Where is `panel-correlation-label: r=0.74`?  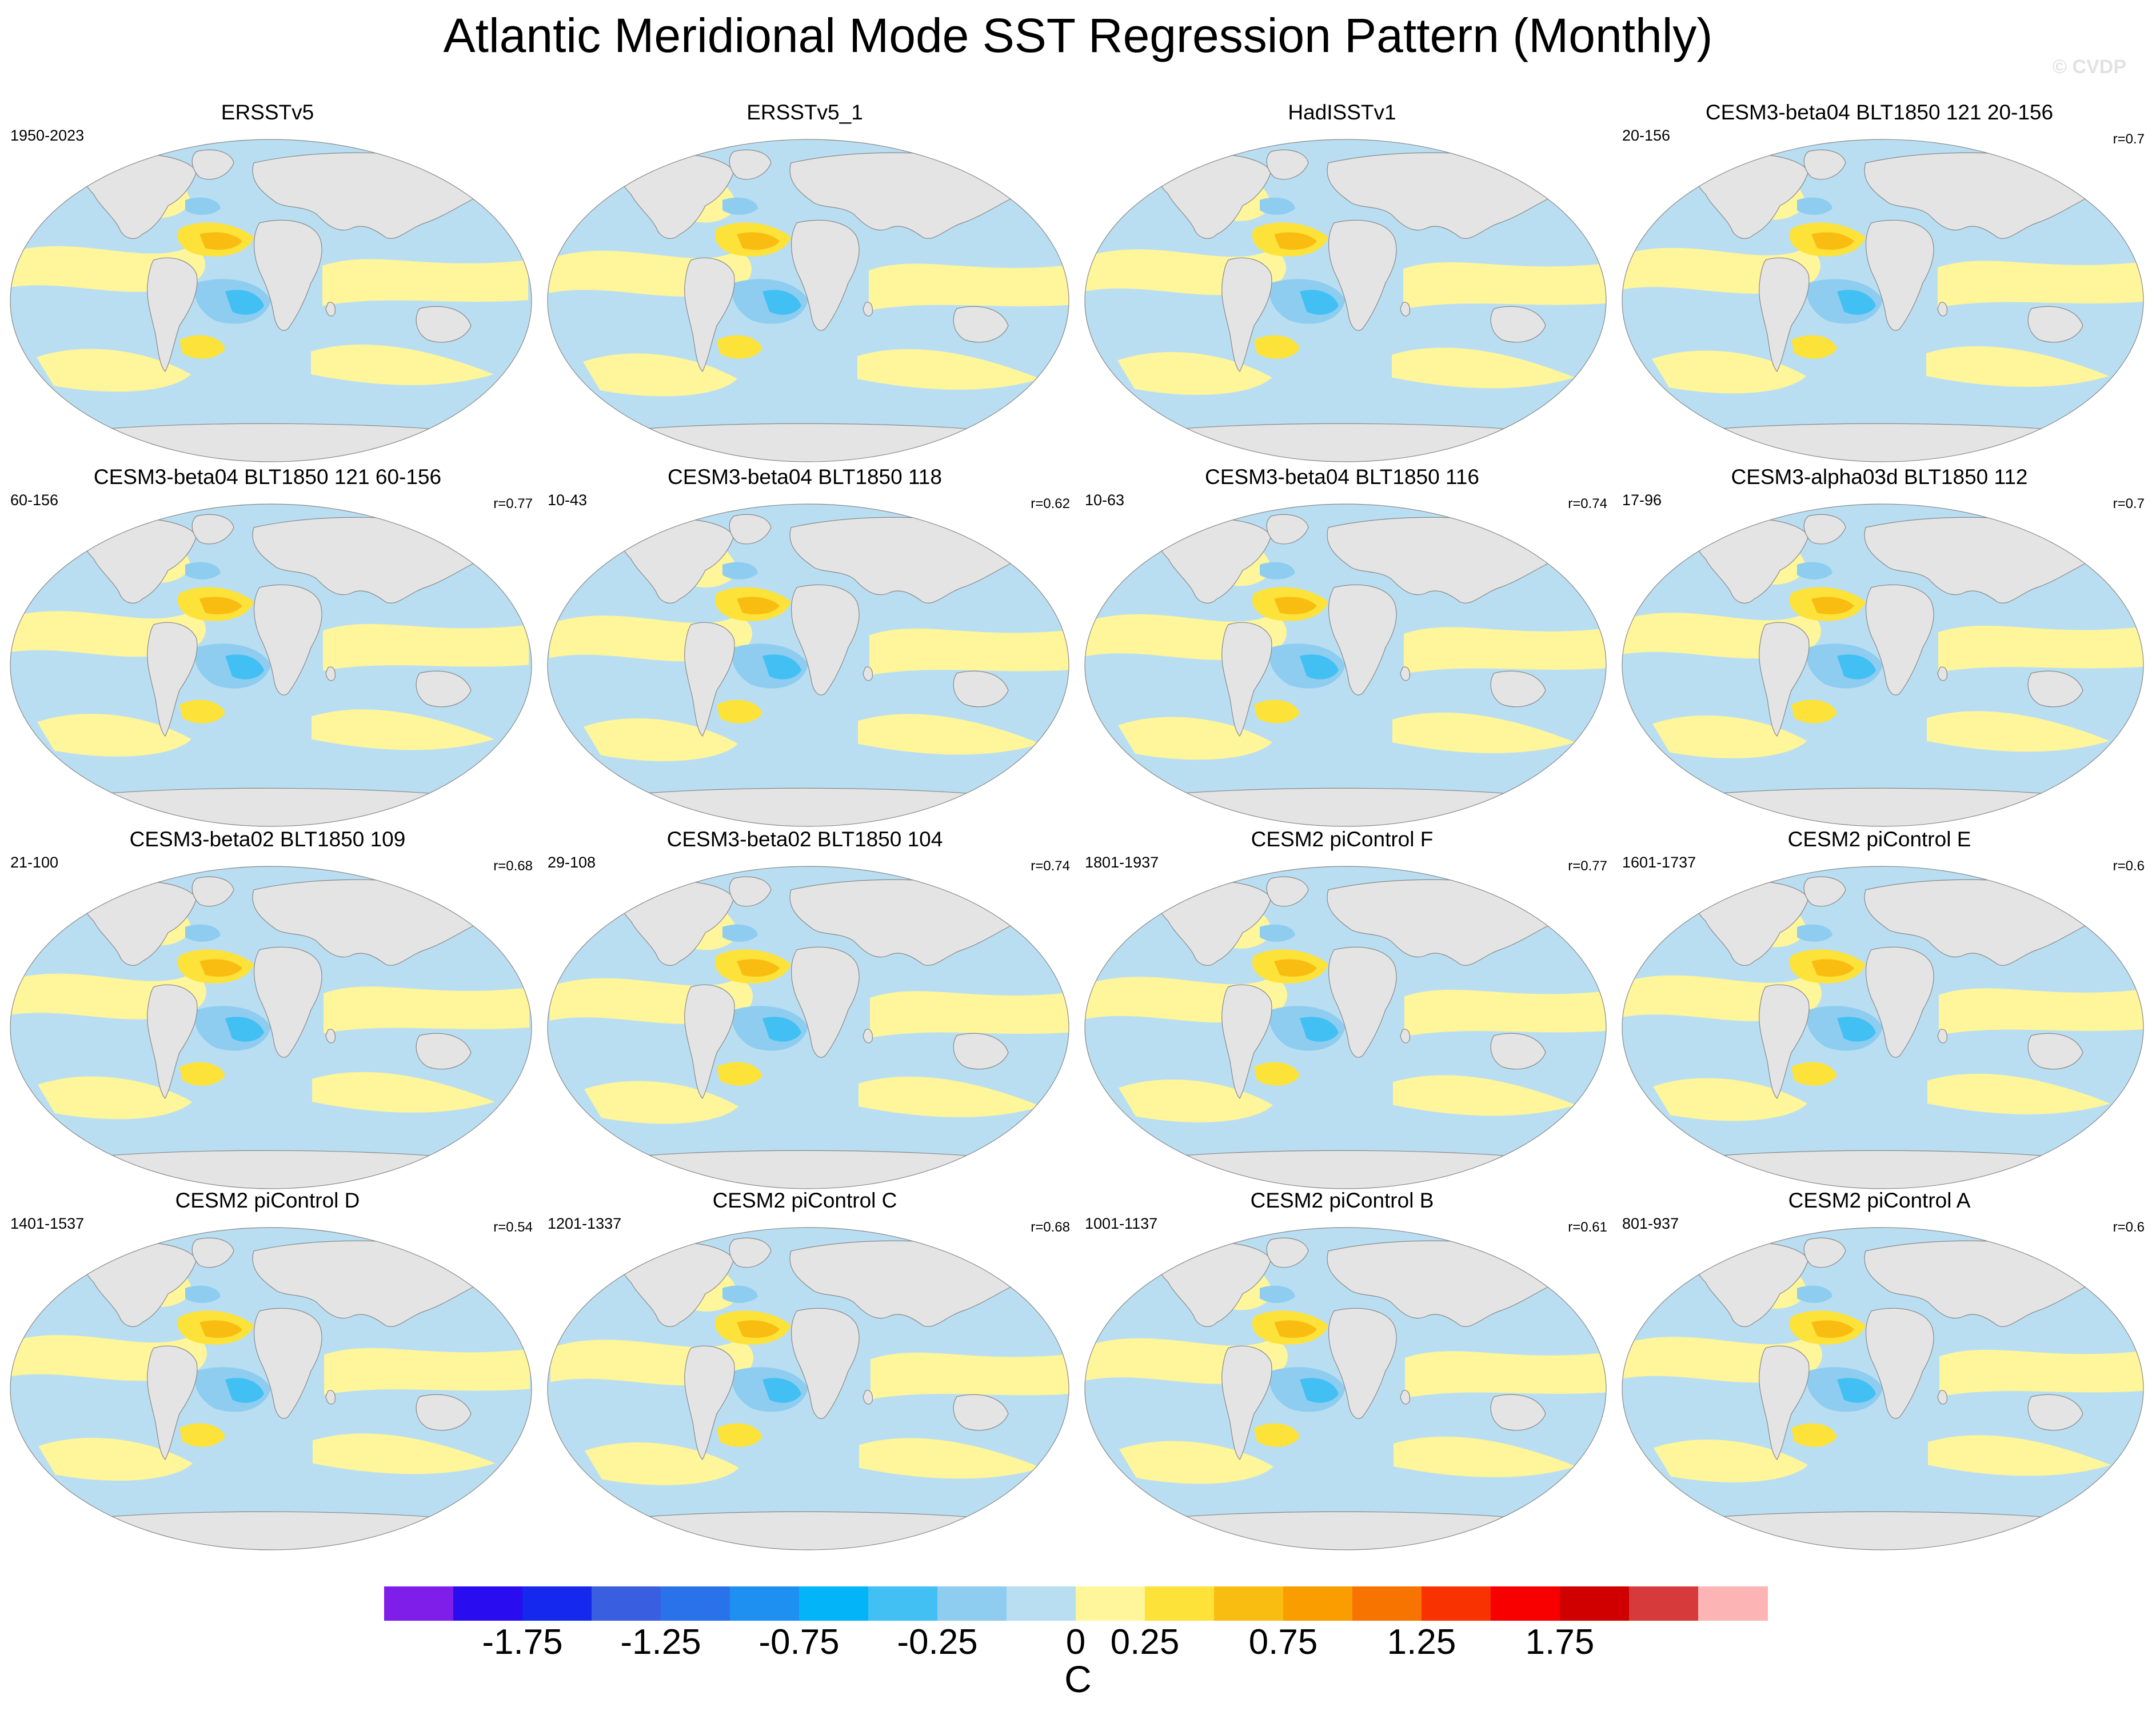
panel-correlation-label: r=0.74 is located at coordinates (1050, 866).